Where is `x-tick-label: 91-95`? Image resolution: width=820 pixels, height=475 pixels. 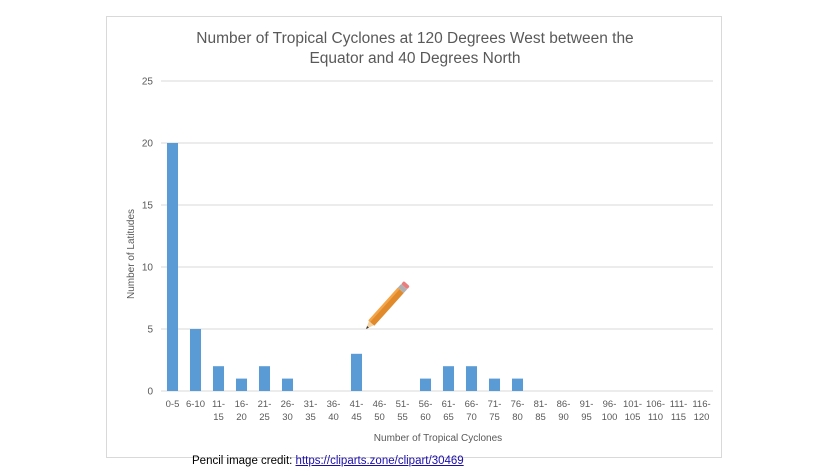 x-tick-label: 91-95 is located at coordinates (587, 411).